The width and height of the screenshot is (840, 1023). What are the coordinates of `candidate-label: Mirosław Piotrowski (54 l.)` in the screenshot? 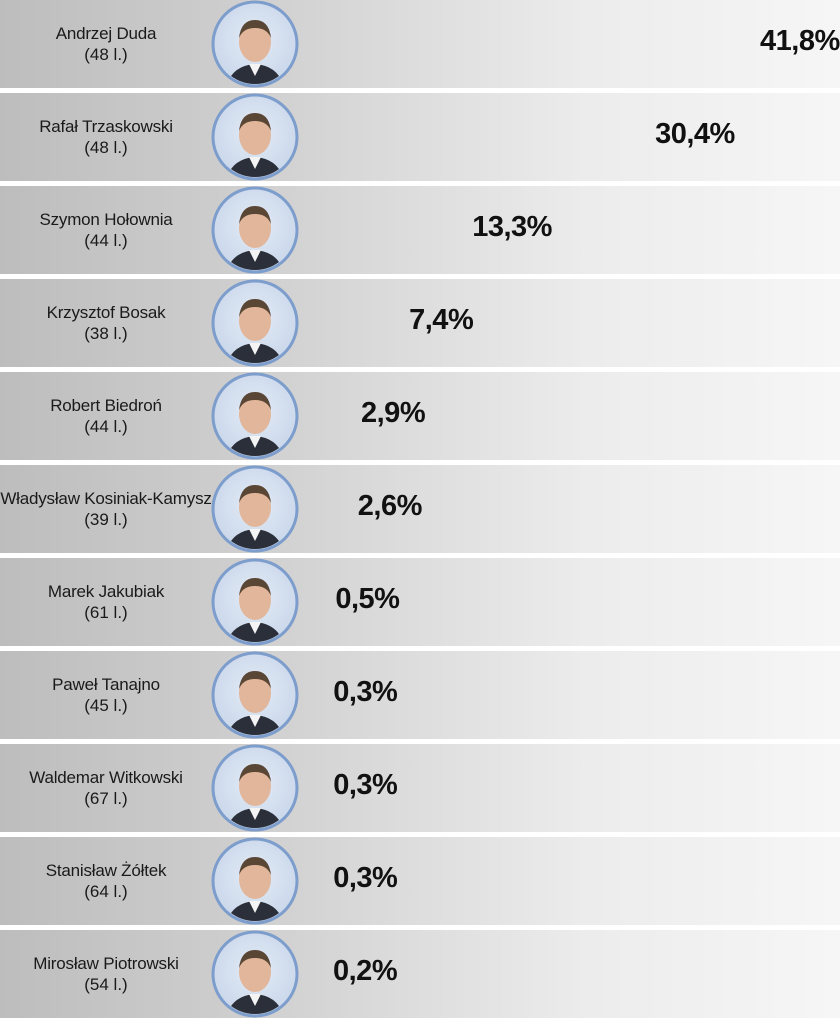 It's located at (106, 974).